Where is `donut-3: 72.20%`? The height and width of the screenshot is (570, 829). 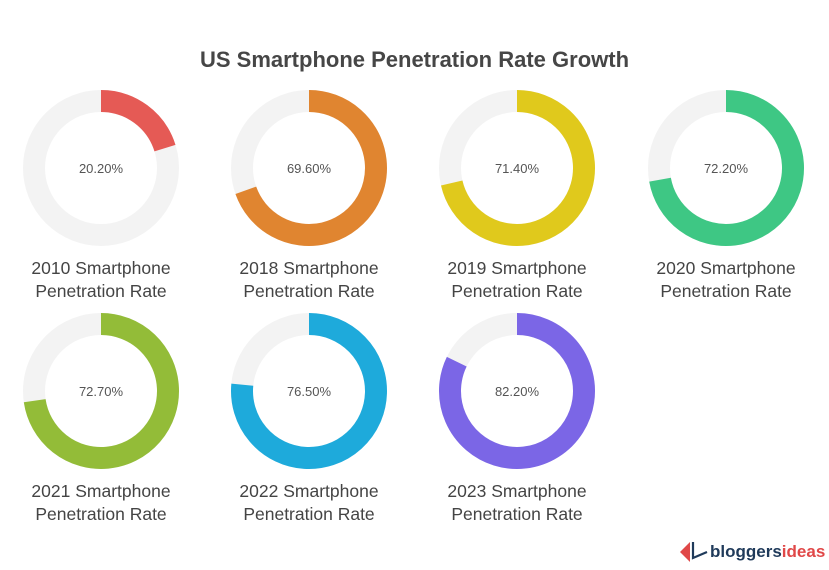
donut-3: 72.20% is located at coordinates (726, 168).